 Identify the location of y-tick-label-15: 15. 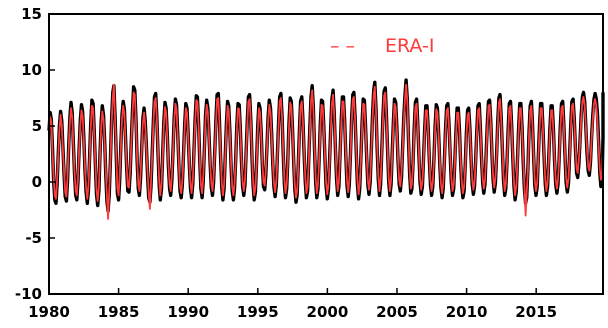
(31, 14).